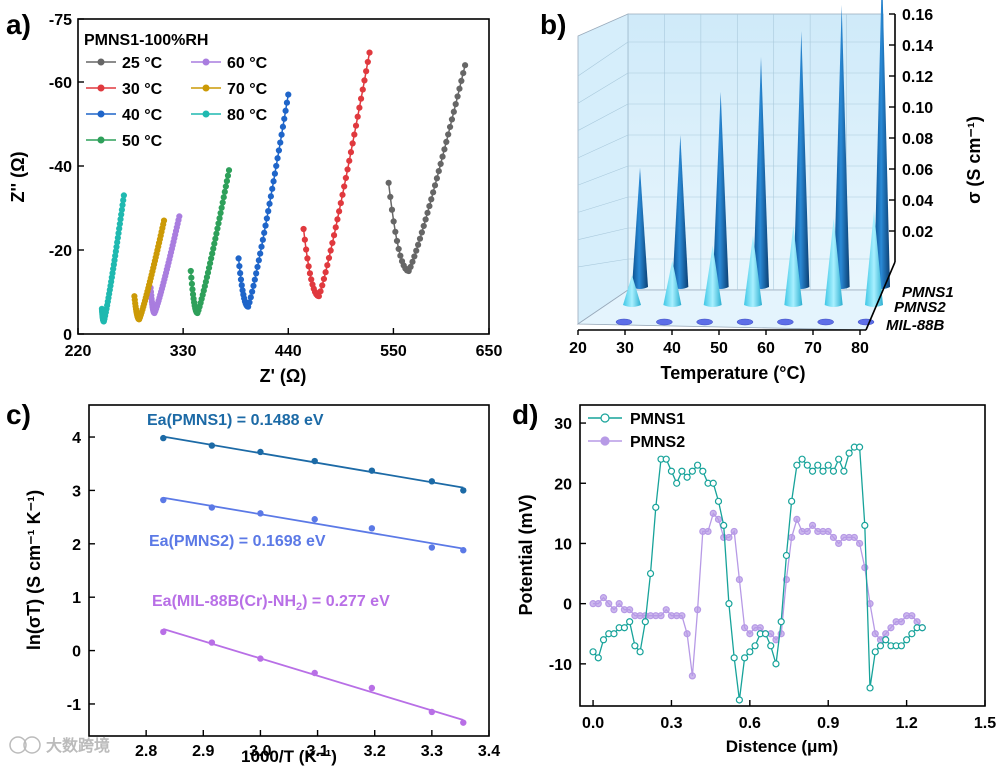  What do you see at coordinates (657, 442) in the screenshot?
I see `d-legend-label-1: PMNS2` at bounding box center [657, 442].